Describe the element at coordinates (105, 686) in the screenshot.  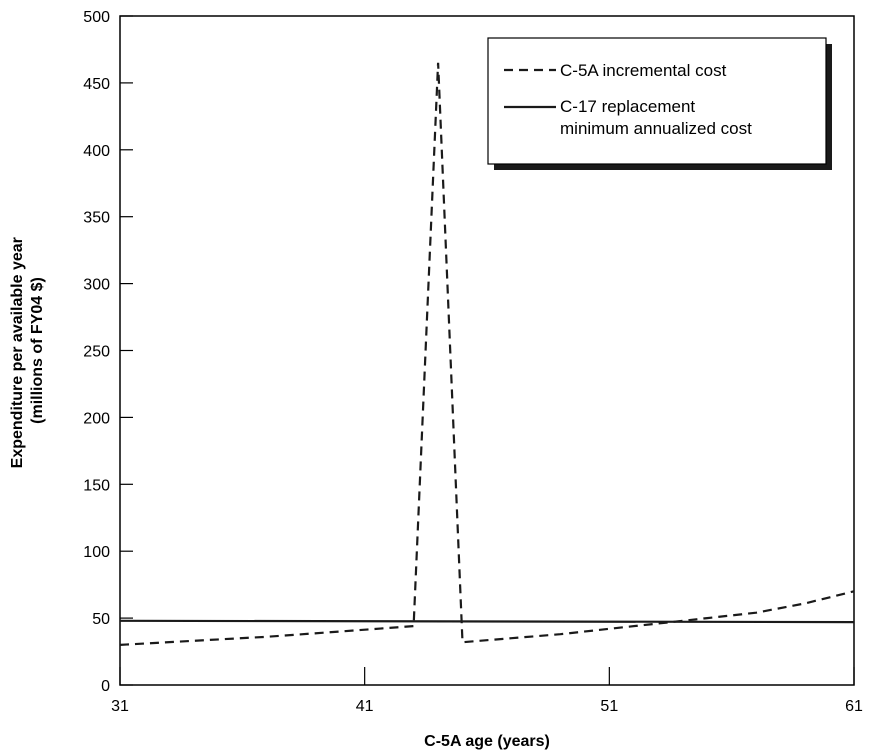
I see `y-tick-label: 0` at that location.